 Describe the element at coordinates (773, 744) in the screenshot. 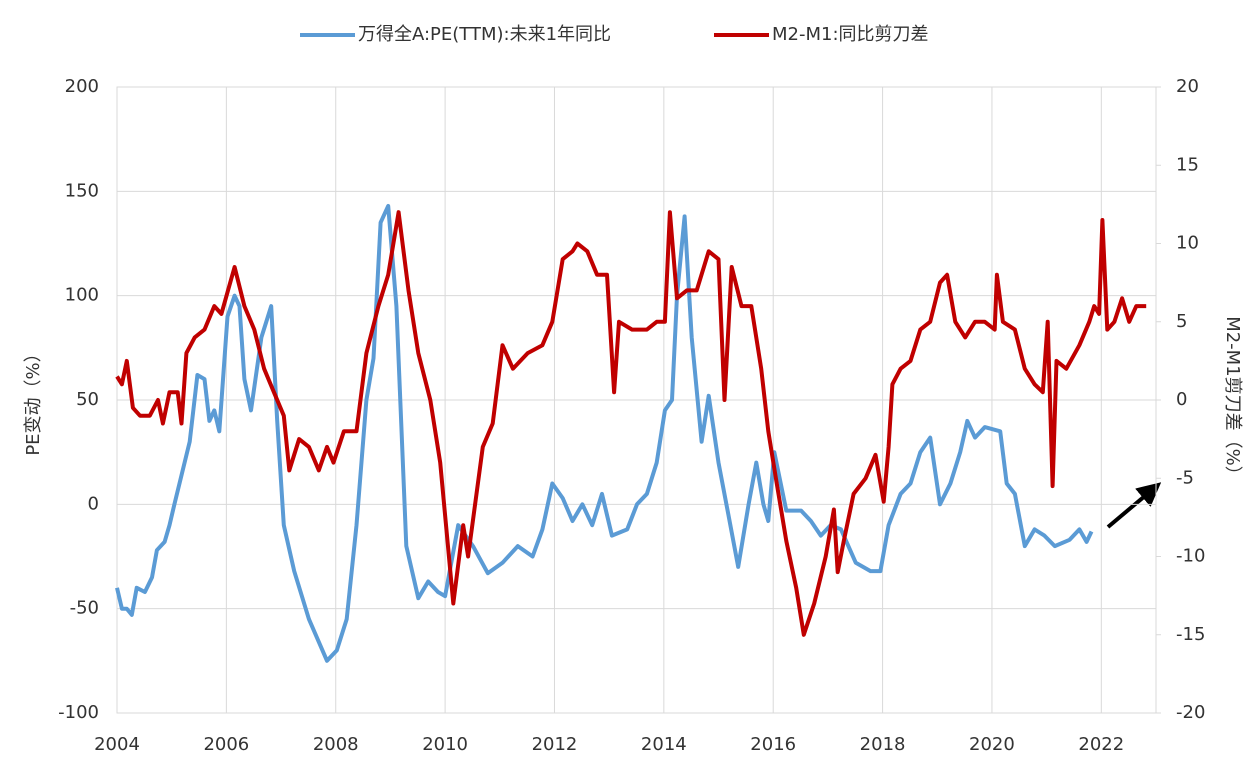

I see `x-tick-label: 2016` at that location.